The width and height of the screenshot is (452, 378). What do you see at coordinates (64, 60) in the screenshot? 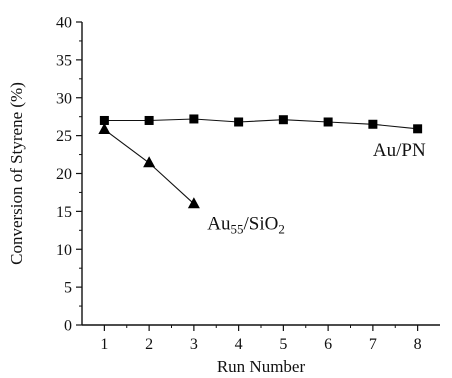
I see `y-tick-label-35: 35` at bounding box center [64, 60].